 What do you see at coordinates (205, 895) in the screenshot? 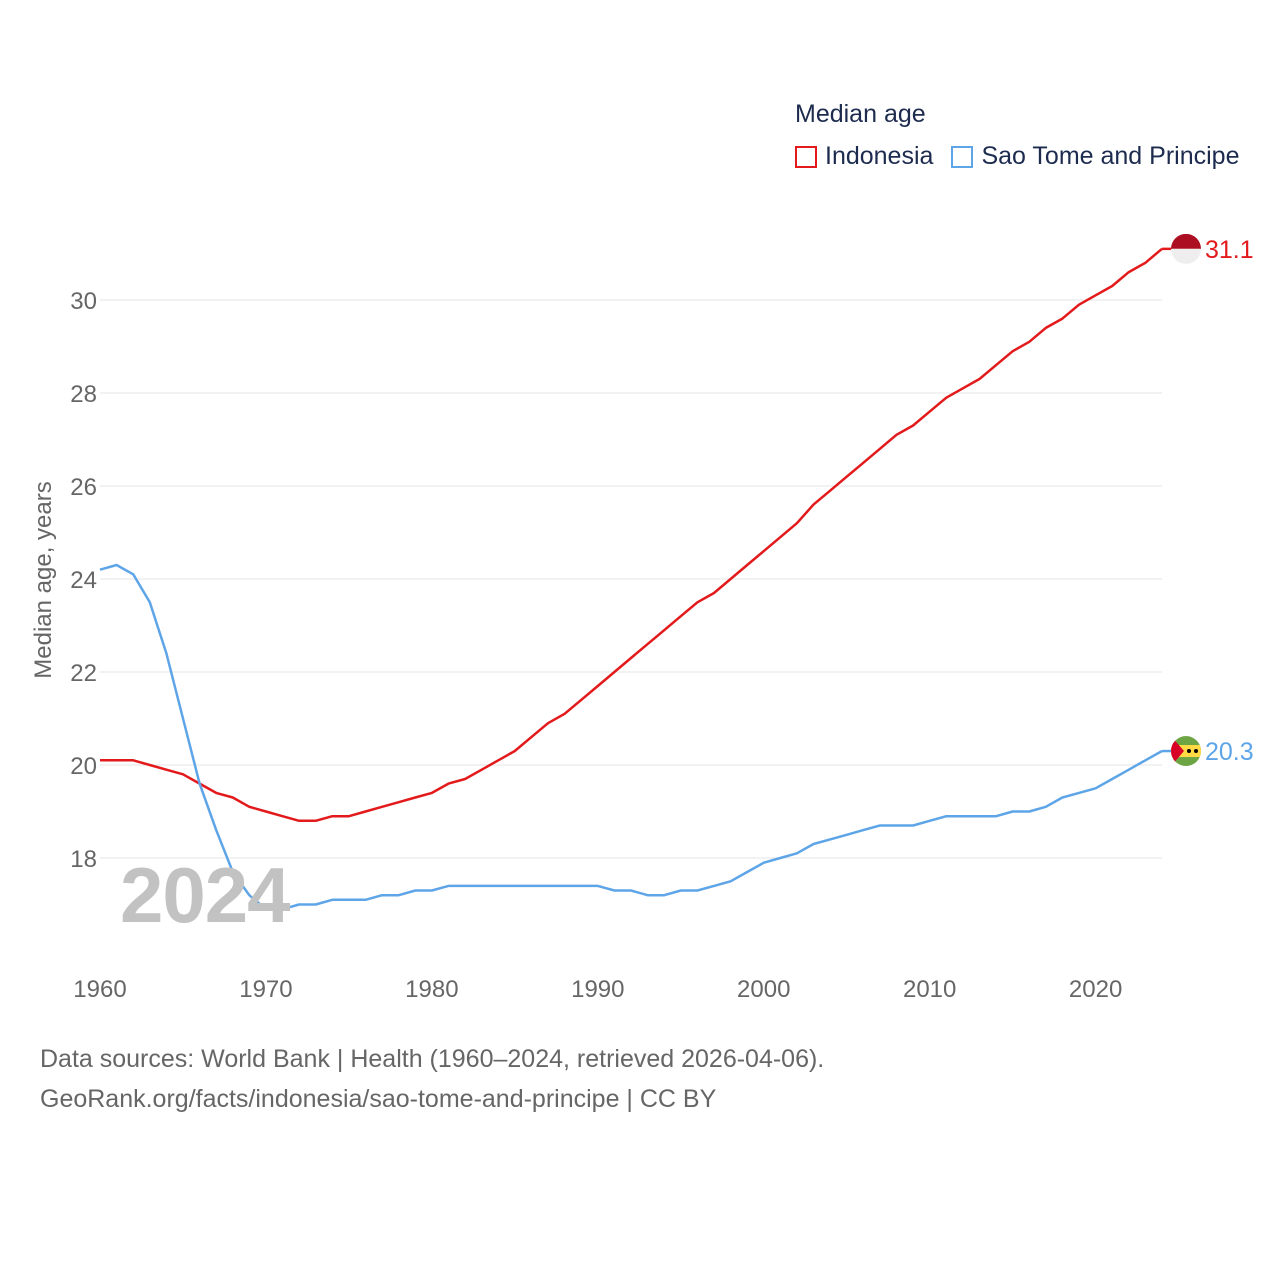
I see `year-watermark: 2024` at bounding box center [205, 895].